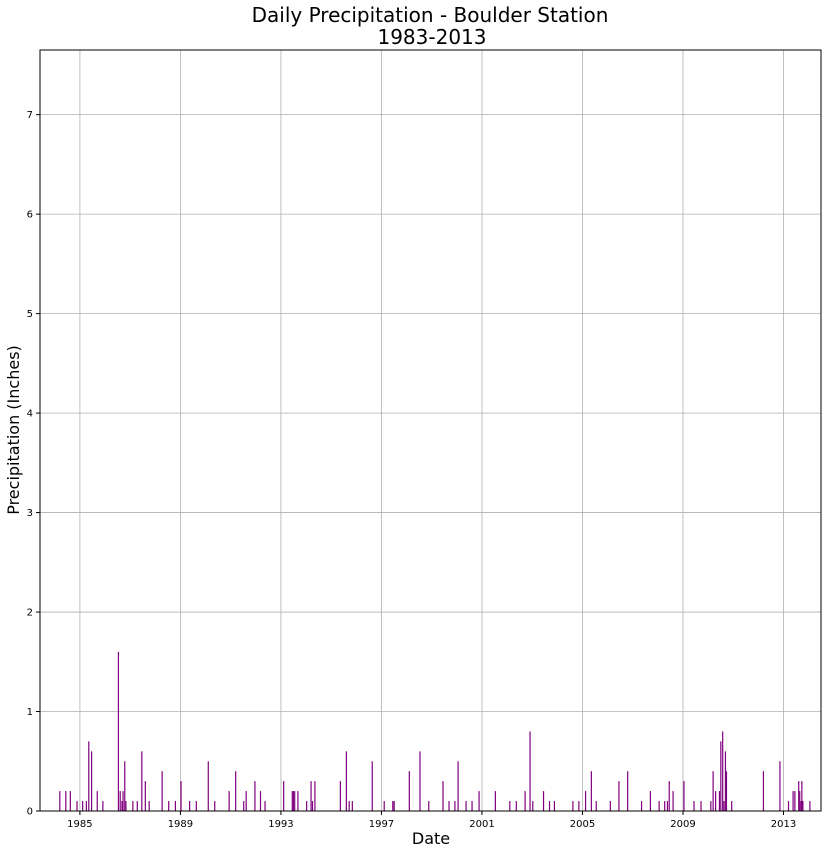 The image size is (831, 854). I want to click on y-tick-label: 5, so click(30, 314).